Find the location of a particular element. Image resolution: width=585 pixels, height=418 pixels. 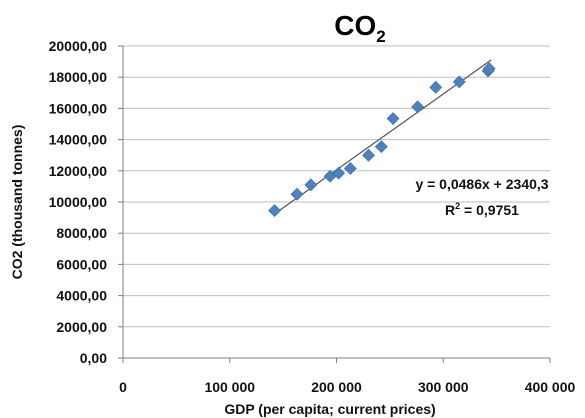

y-tick-label: 2000,00 is located at coordinates (81, 327).